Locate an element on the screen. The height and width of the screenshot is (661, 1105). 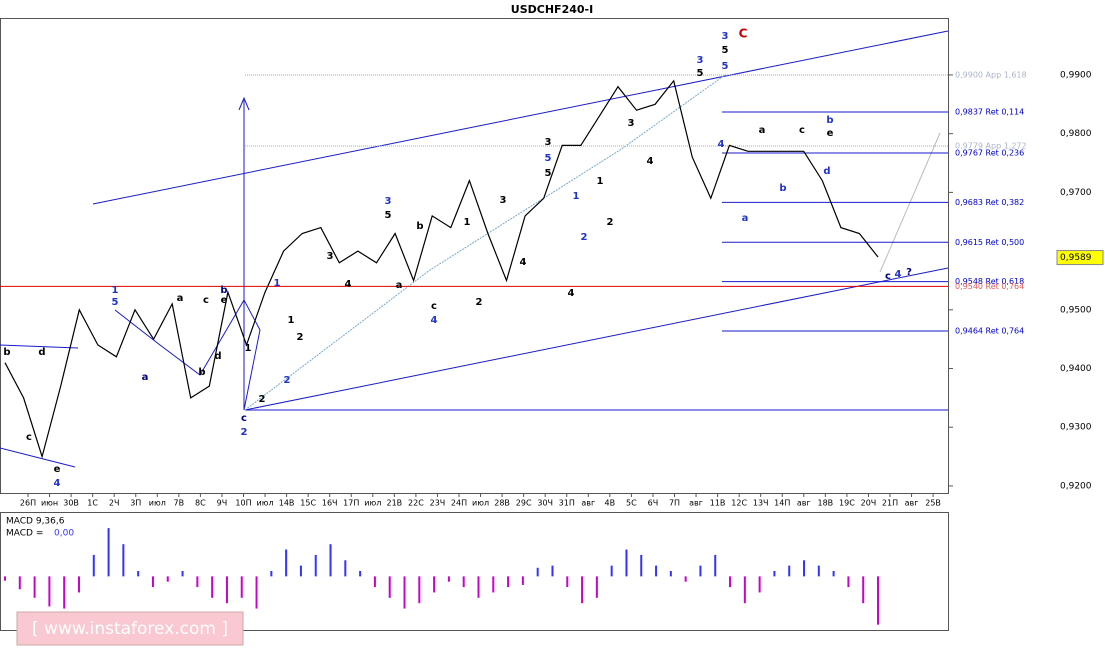
x-tick-label: 22С is located at coordinates (416, 503).